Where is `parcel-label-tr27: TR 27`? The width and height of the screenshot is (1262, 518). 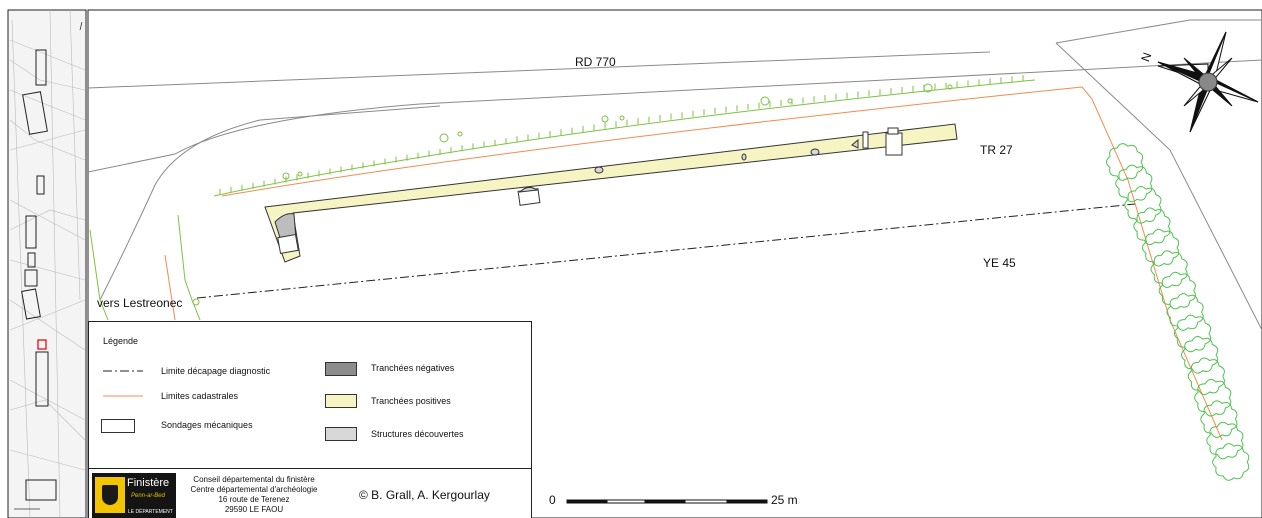 parcel-label-tr27: TR 27 is located at coordinates (996, 150).